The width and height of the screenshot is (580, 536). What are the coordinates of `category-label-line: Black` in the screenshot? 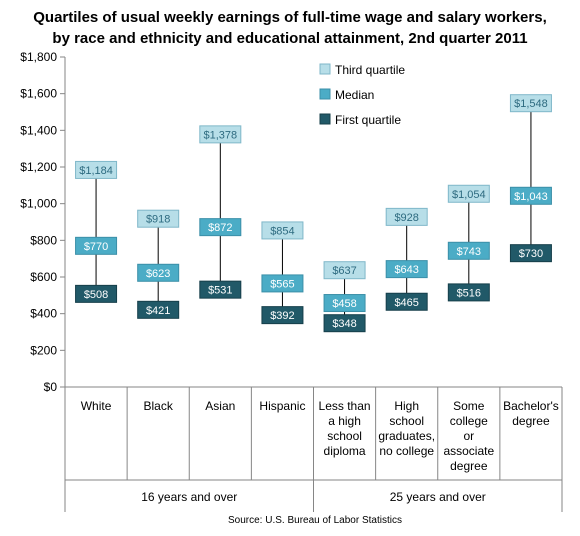 It's located at (159, 406).